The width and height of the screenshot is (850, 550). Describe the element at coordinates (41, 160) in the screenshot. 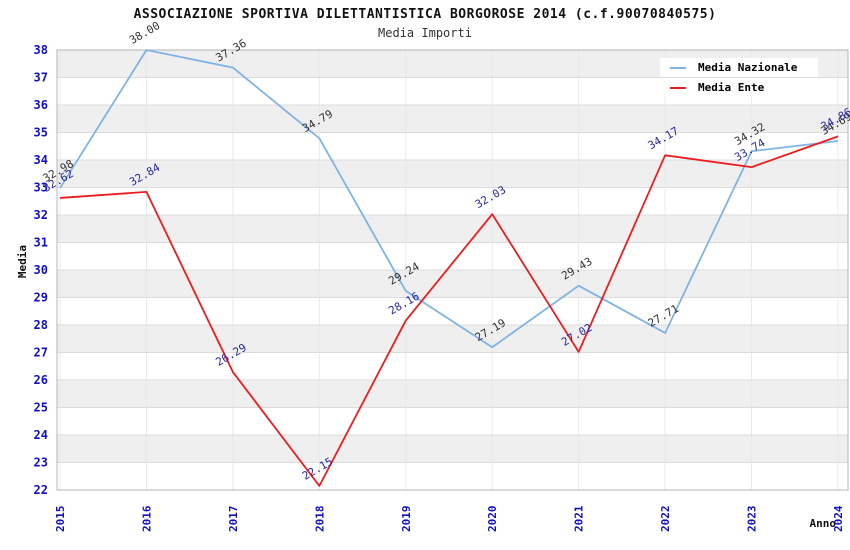

I see `y-tick-label: 34` at that location.